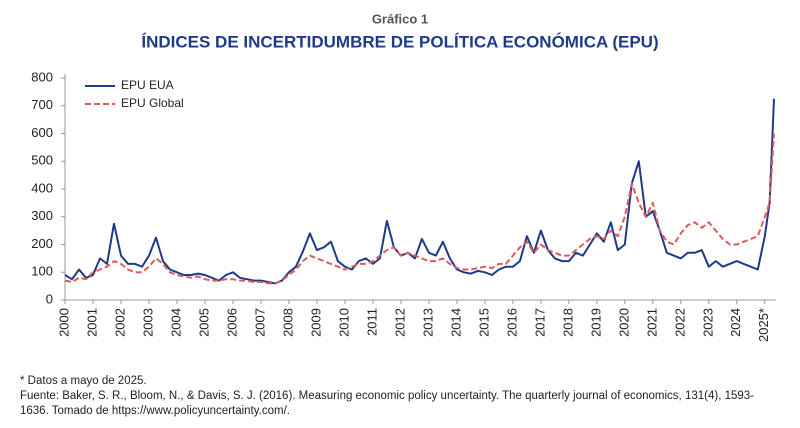 Image resolution: width=800 pixels, height=428 pixels. What do you see at coordinates (567, 322) in the screenshot?
I see `x-tick-label: 2018` at bounding box center [567, 322].